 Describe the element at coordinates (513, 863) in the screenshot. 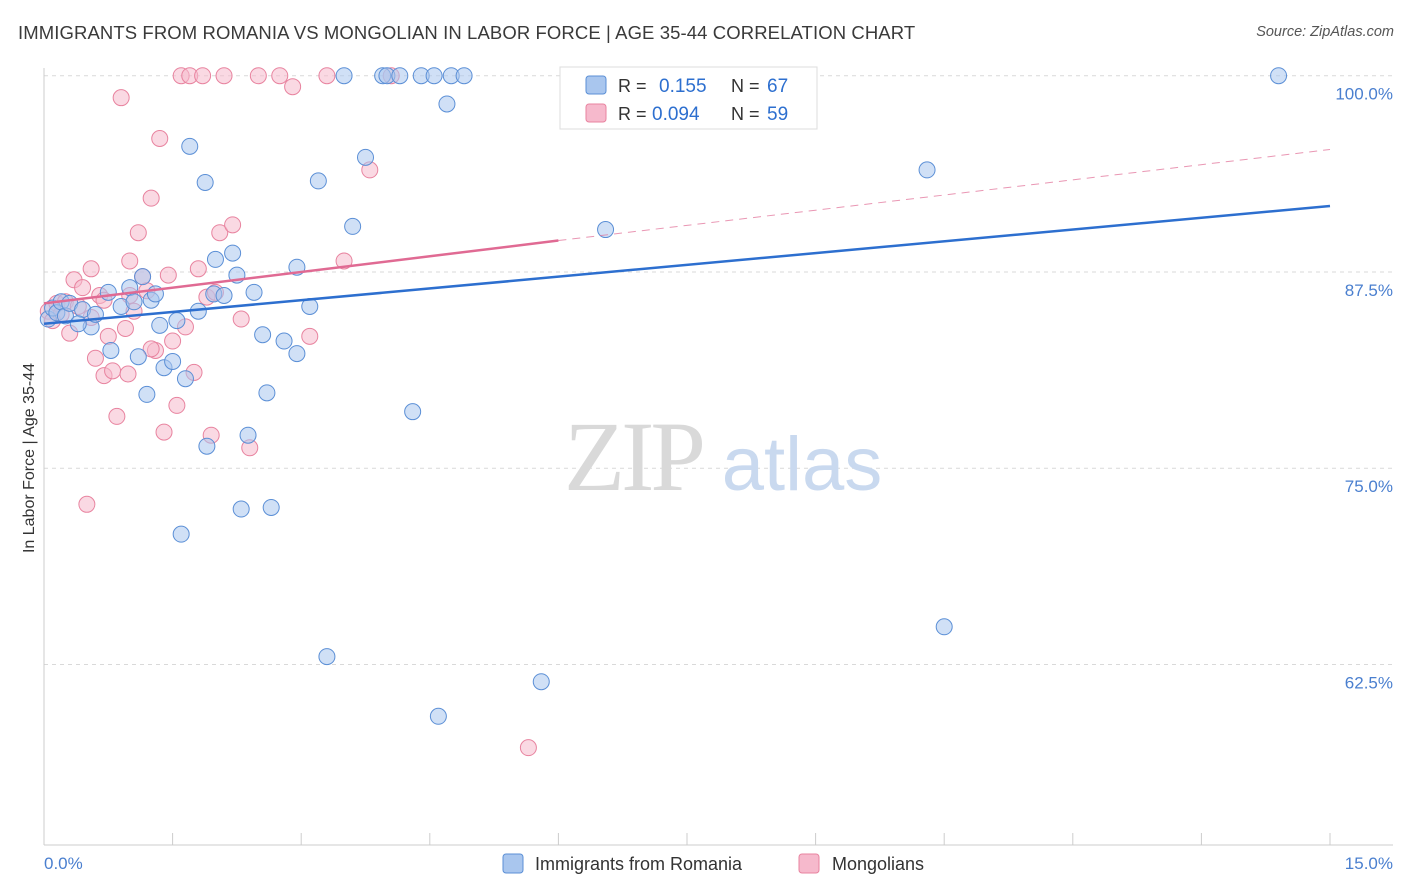

I see `bottom-legend-swatch-romania` at that location.